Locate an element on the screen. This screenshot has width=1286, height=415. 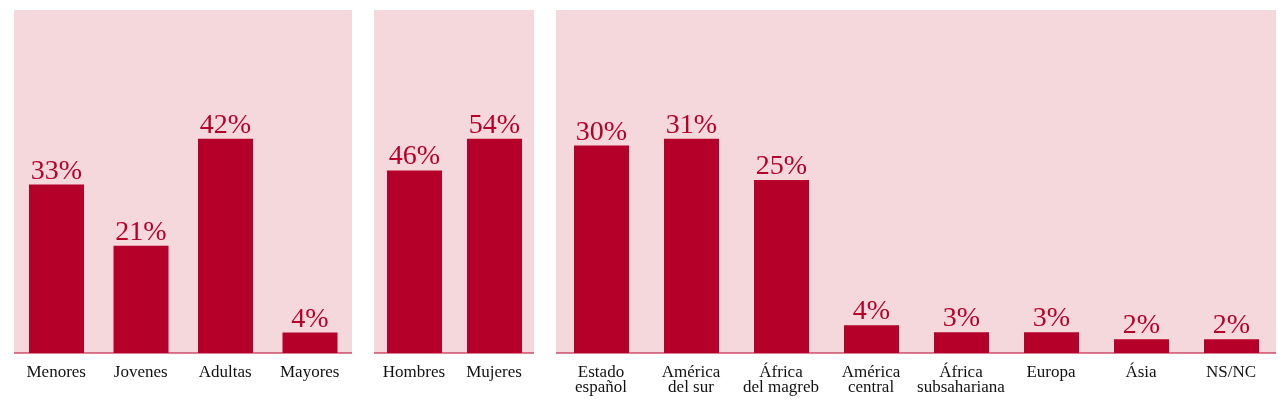
x-tick-label: Mayores is located at coordinates (310, 371).